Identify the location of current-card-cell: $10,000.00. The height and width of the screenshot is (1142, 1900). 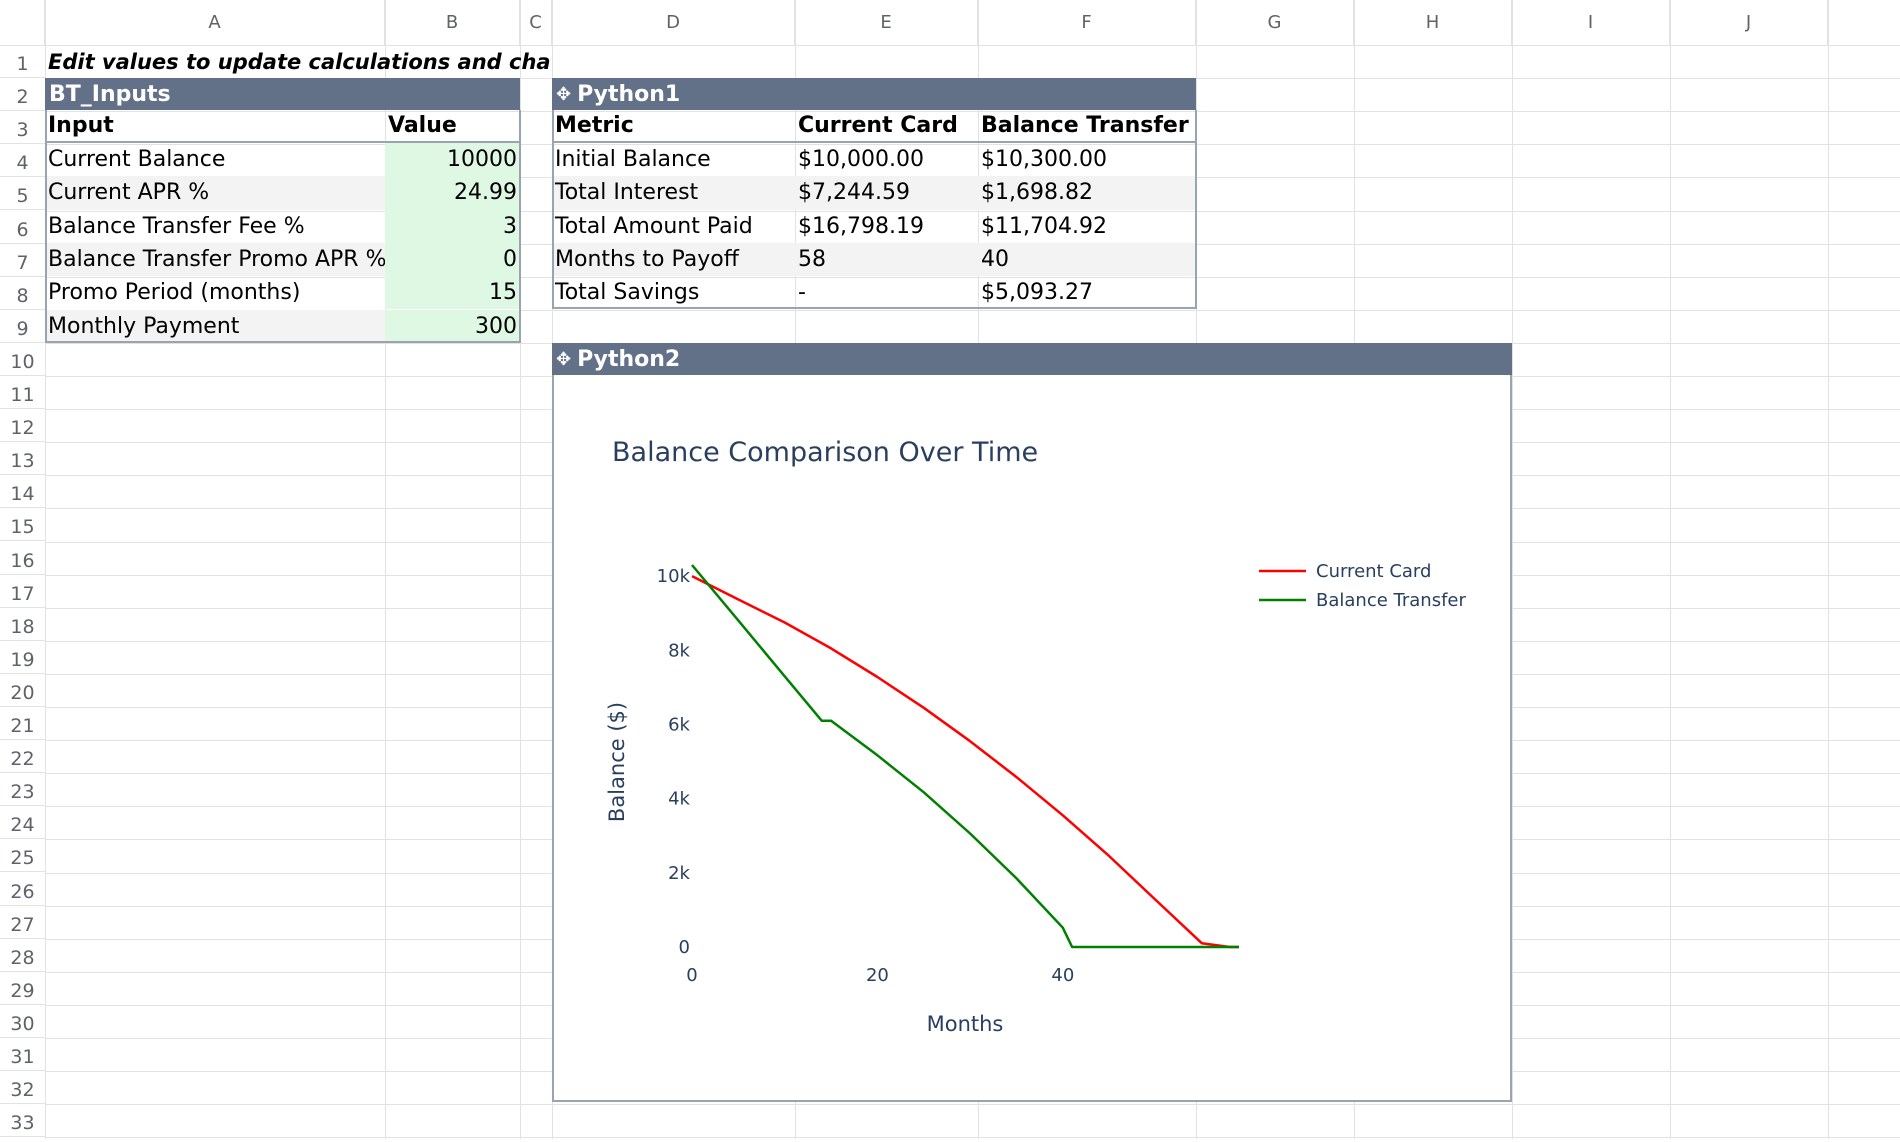
(861, 160).